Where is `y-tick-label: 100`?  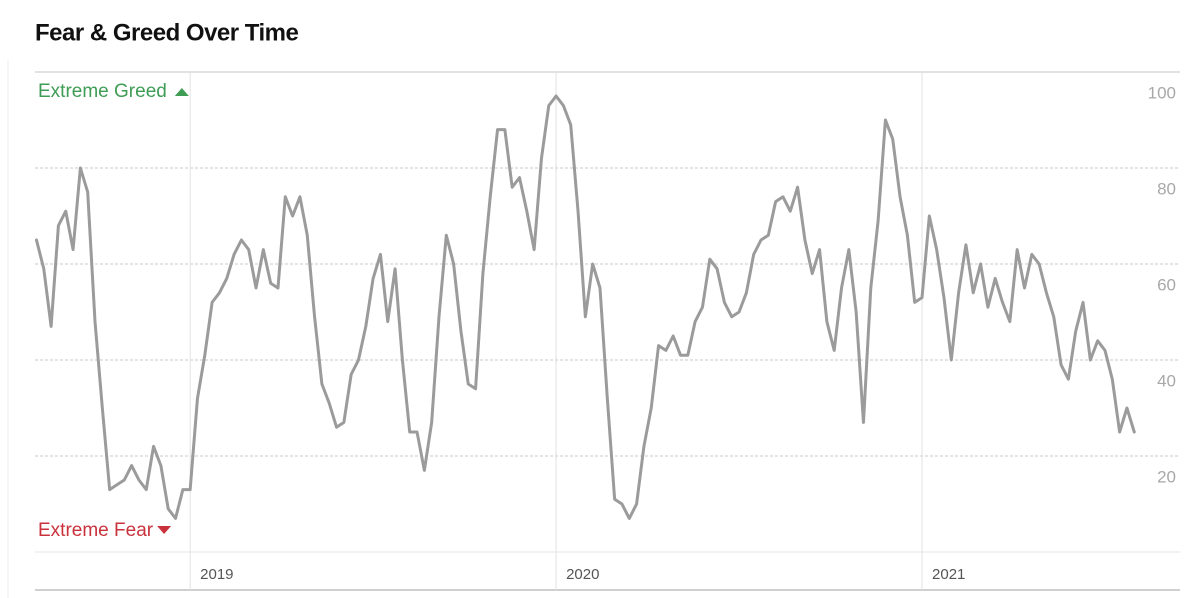
y-tick-label: 100 is located at coordinates (1162, 92).